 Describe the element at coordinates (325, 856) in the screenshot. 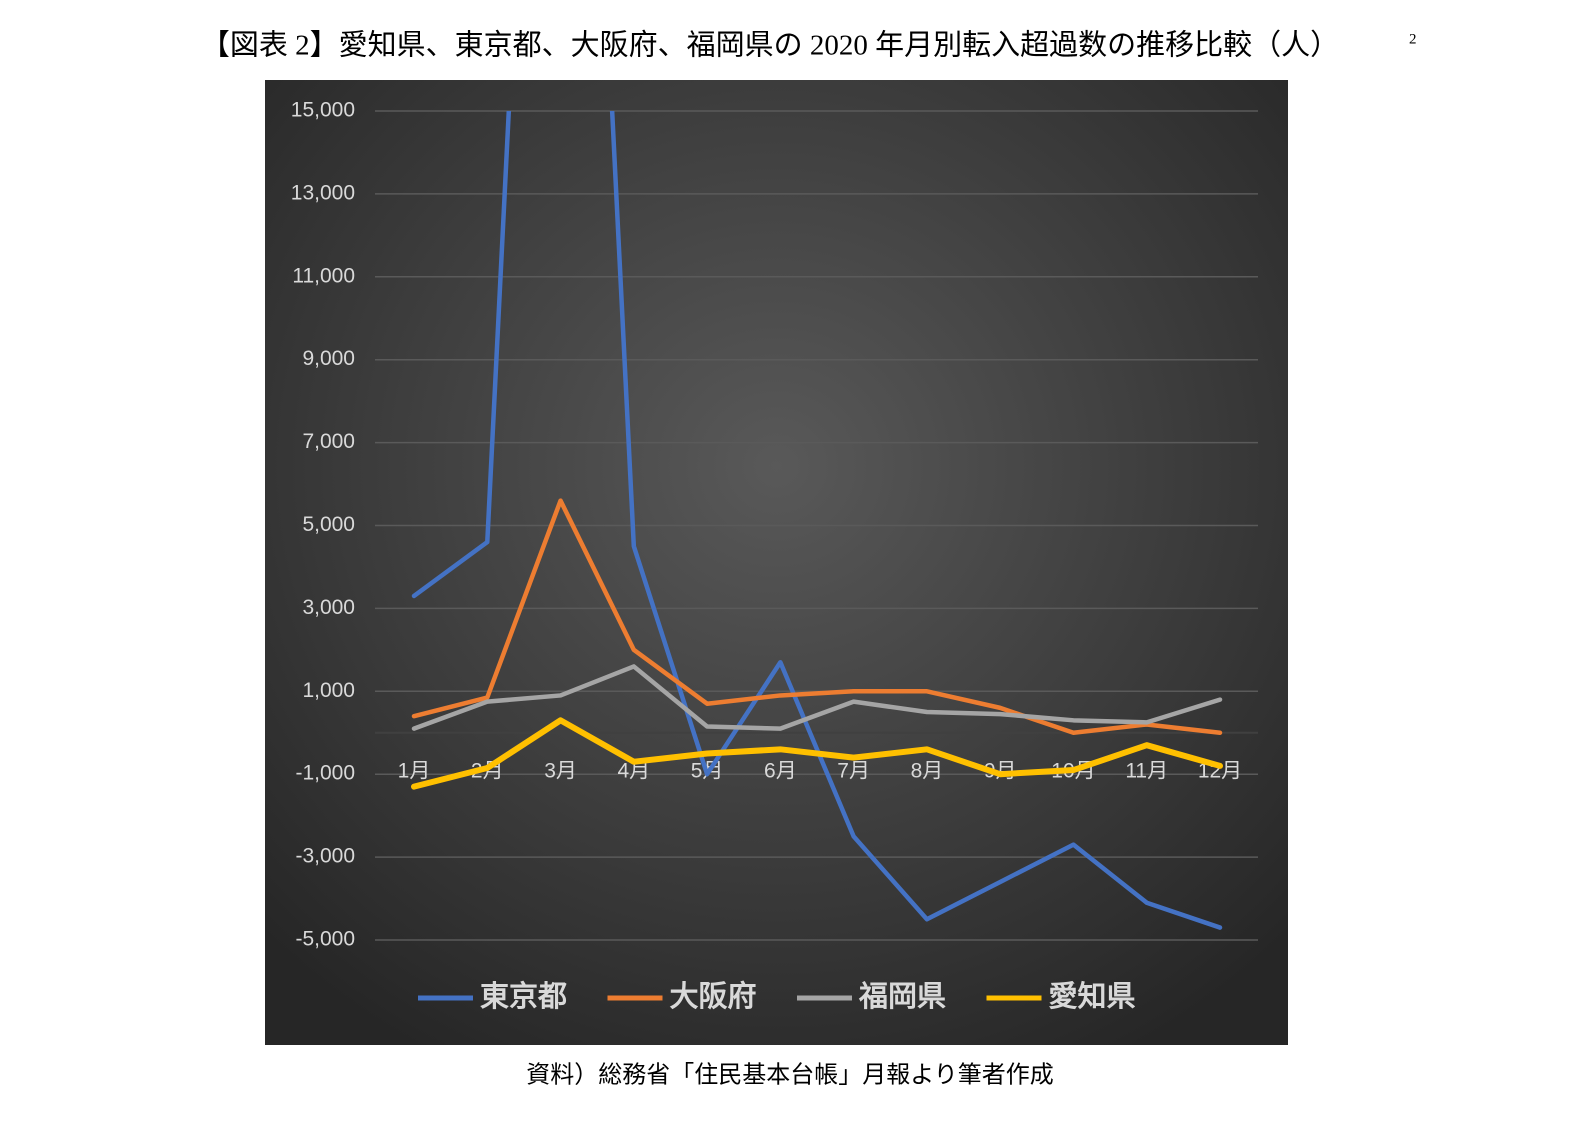

I see `y-tick-label: -3,000` at that location.